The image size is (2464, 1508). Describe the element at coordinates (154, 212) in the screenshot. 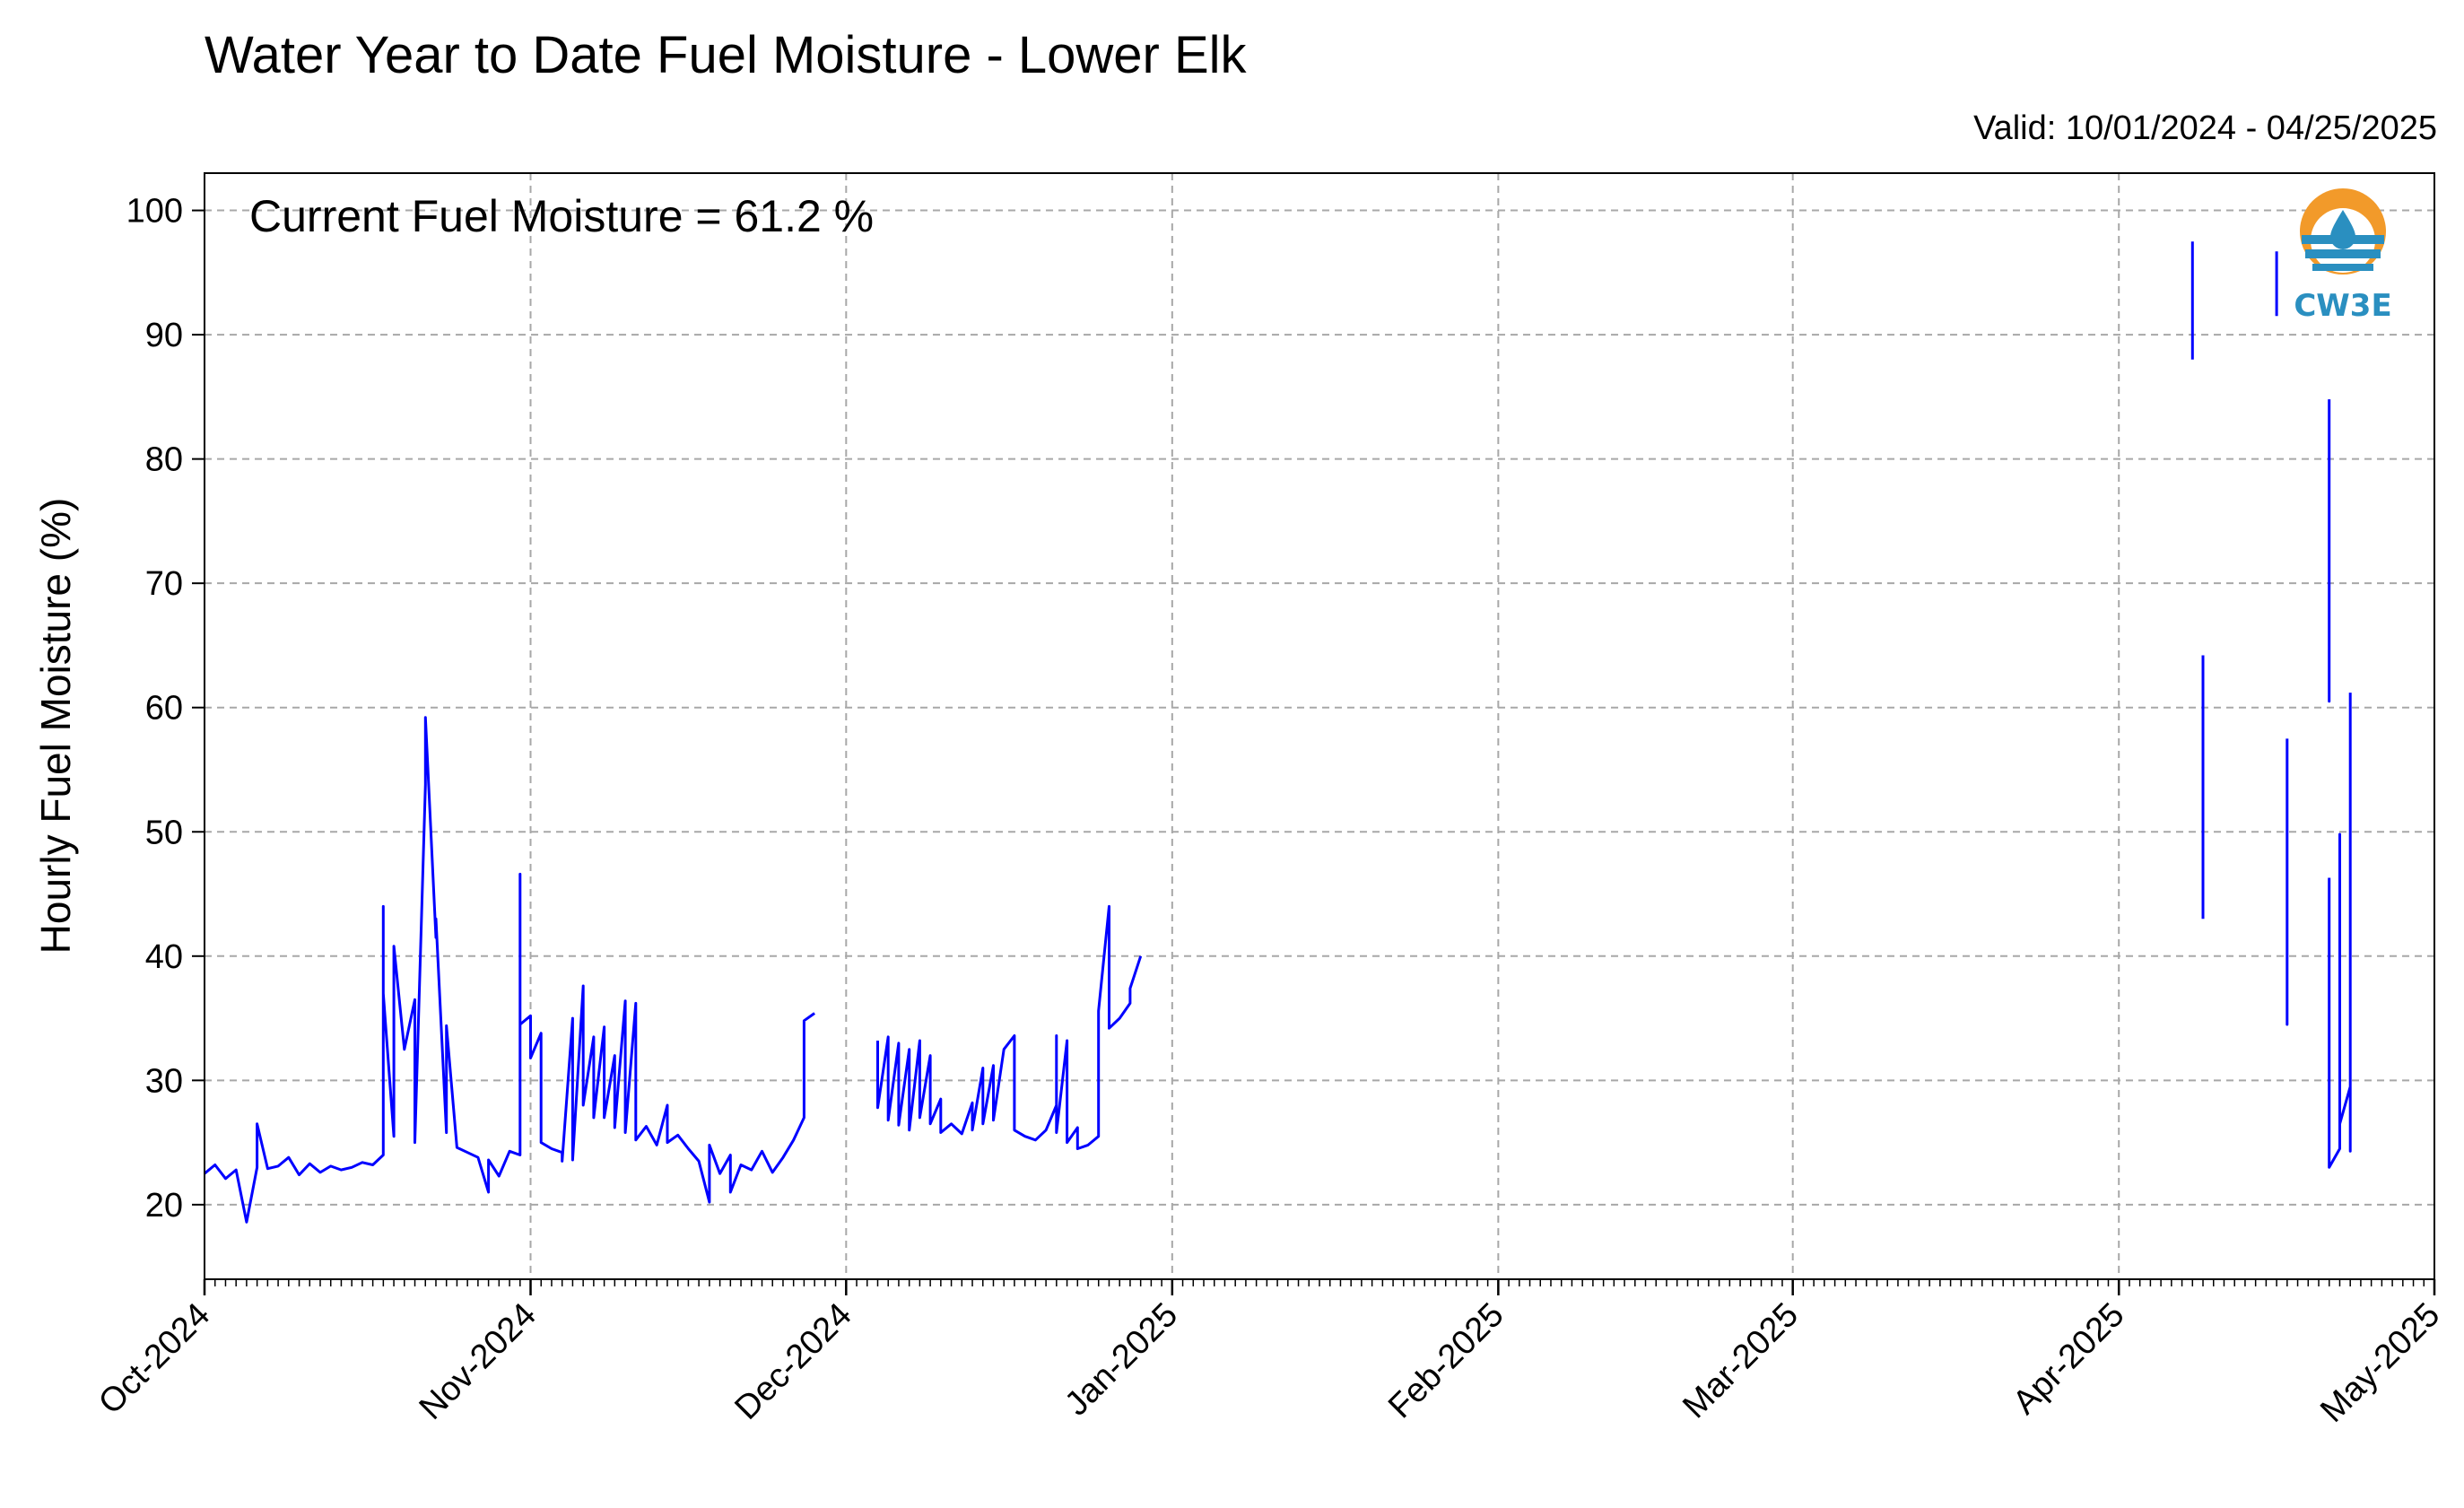

I see `y-tick-label: 100` at that location.